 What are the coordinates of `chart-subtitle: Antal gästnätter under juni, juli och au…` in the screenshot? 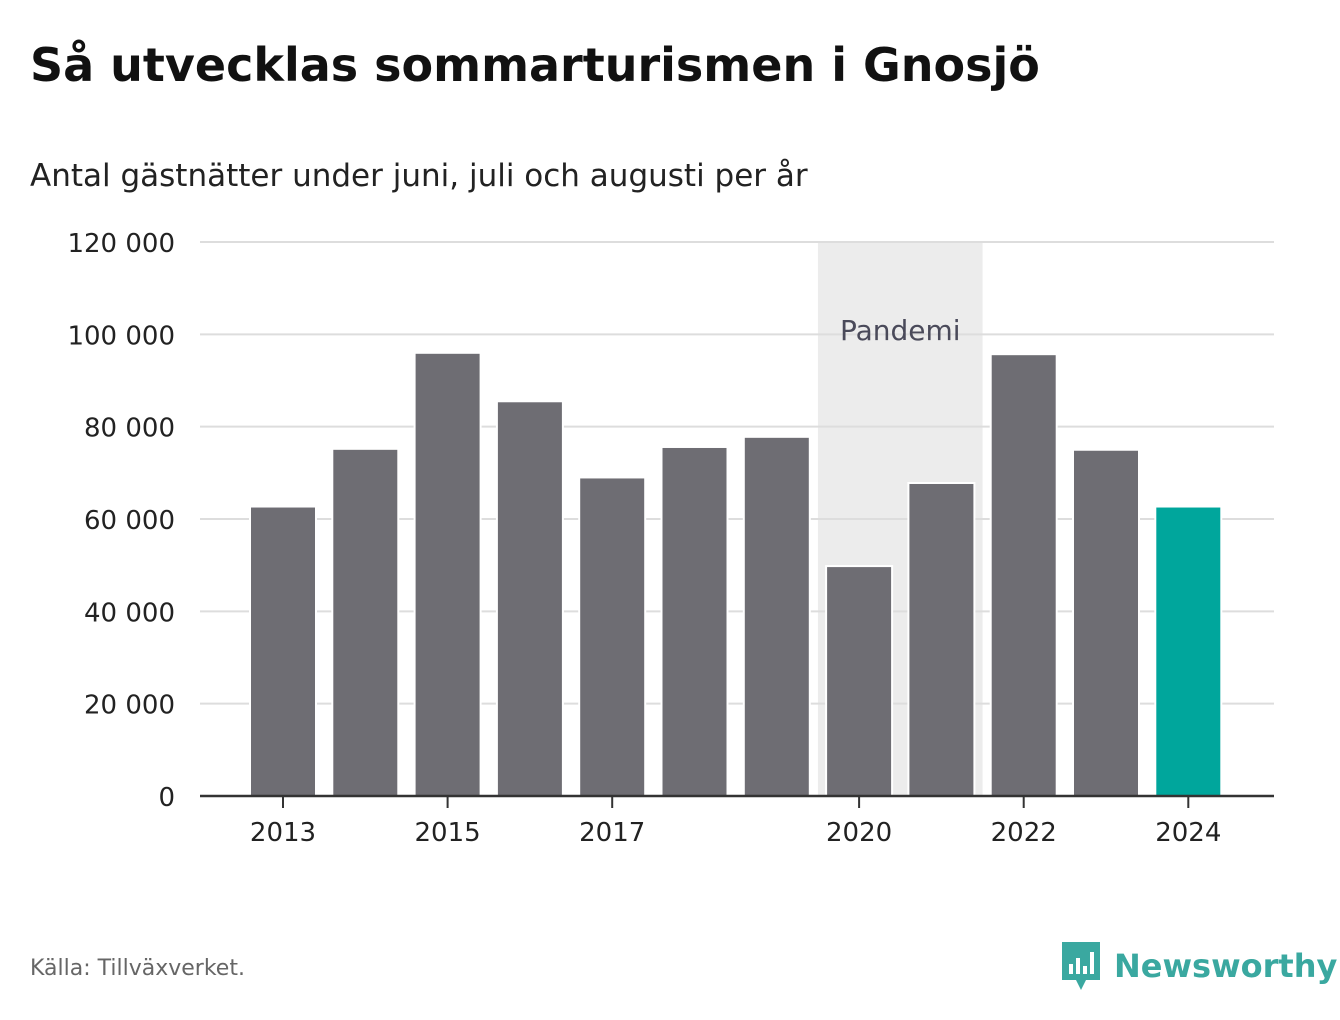 It's located at (419, 176).